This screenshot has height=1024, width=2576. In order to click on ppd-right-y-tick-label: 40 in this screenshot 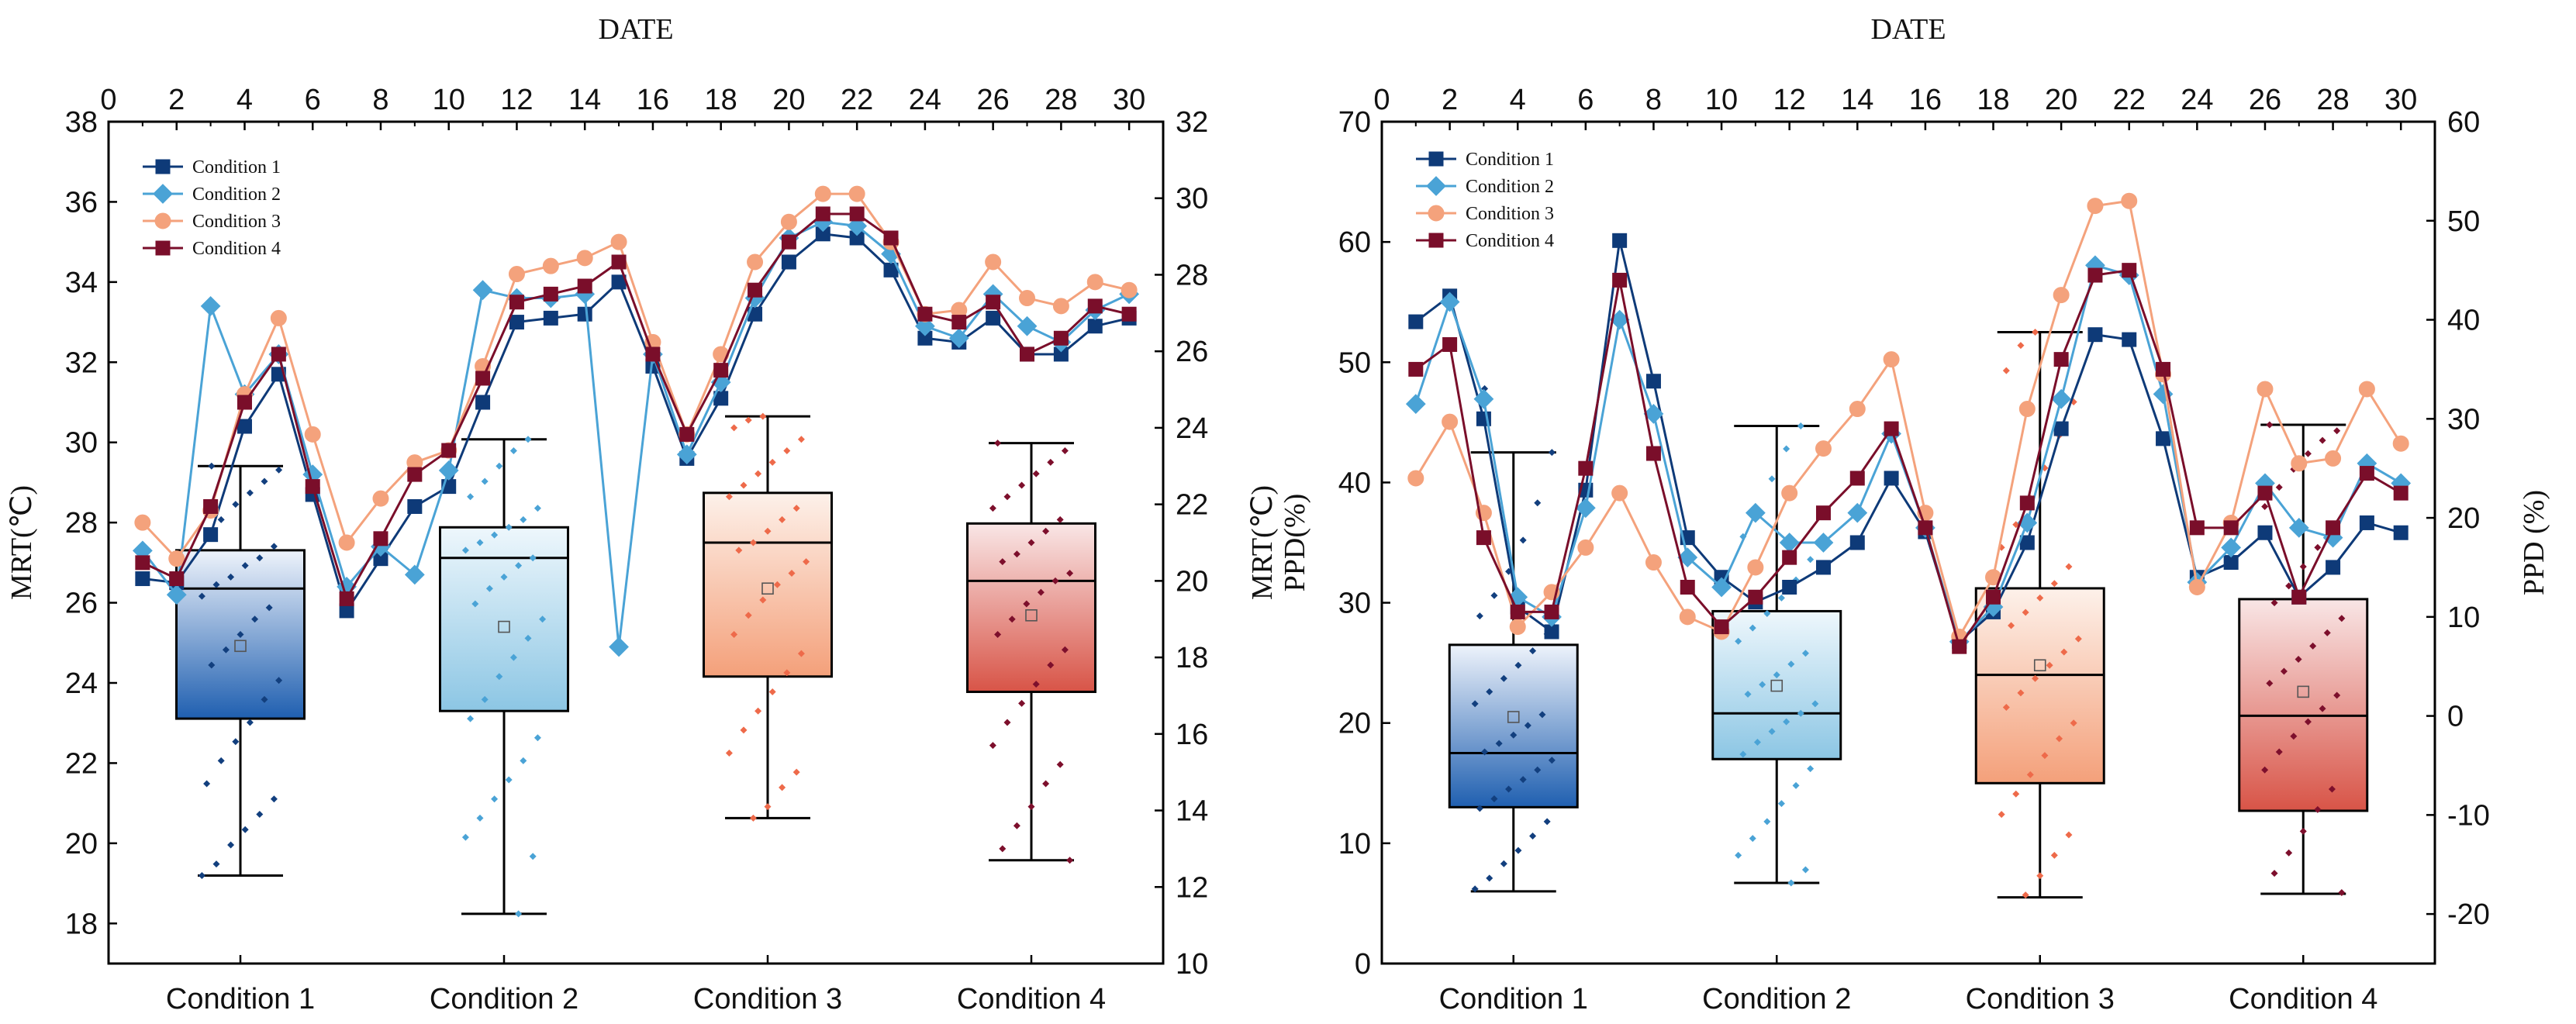, I will do `click(2464, 321)`.